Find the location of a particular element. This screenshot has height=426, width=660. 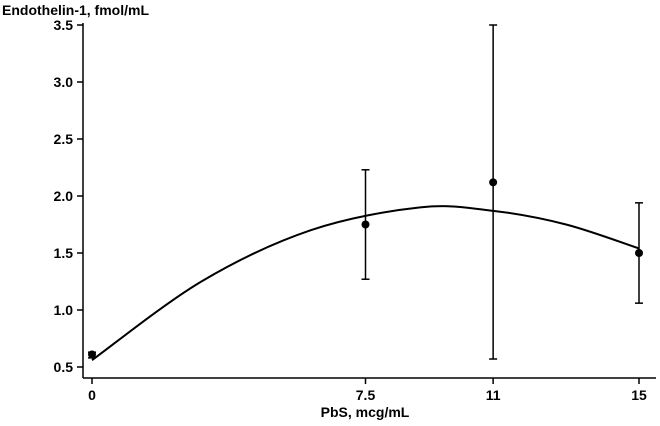

y-ticks: 0.5 1.0 1.5 2.0 2.5 3.0 3.5 is located at coordinates (68, 196).